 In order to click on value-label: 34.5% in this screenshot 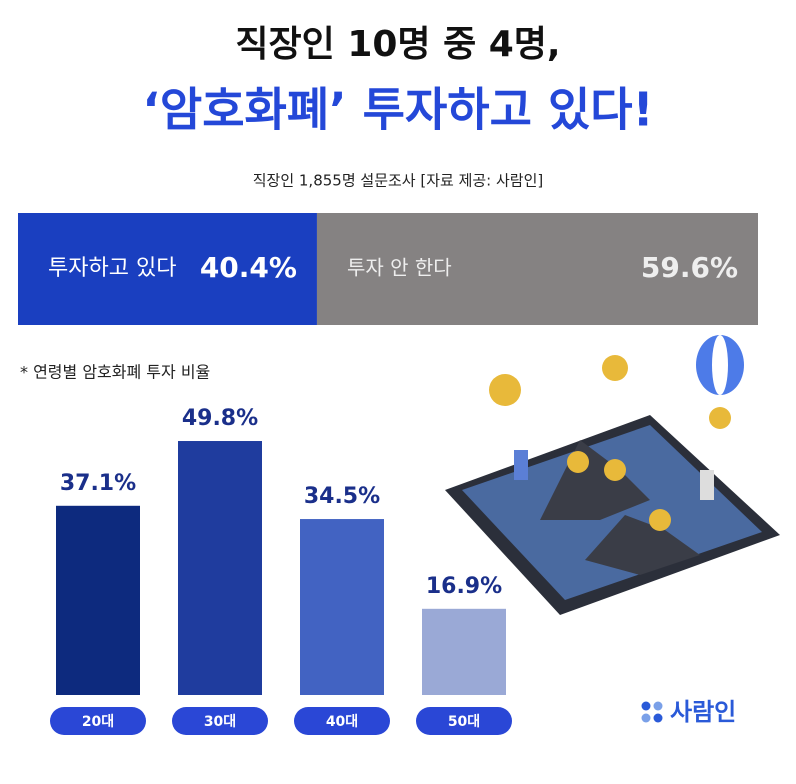, I will do `click(342, 496)`.